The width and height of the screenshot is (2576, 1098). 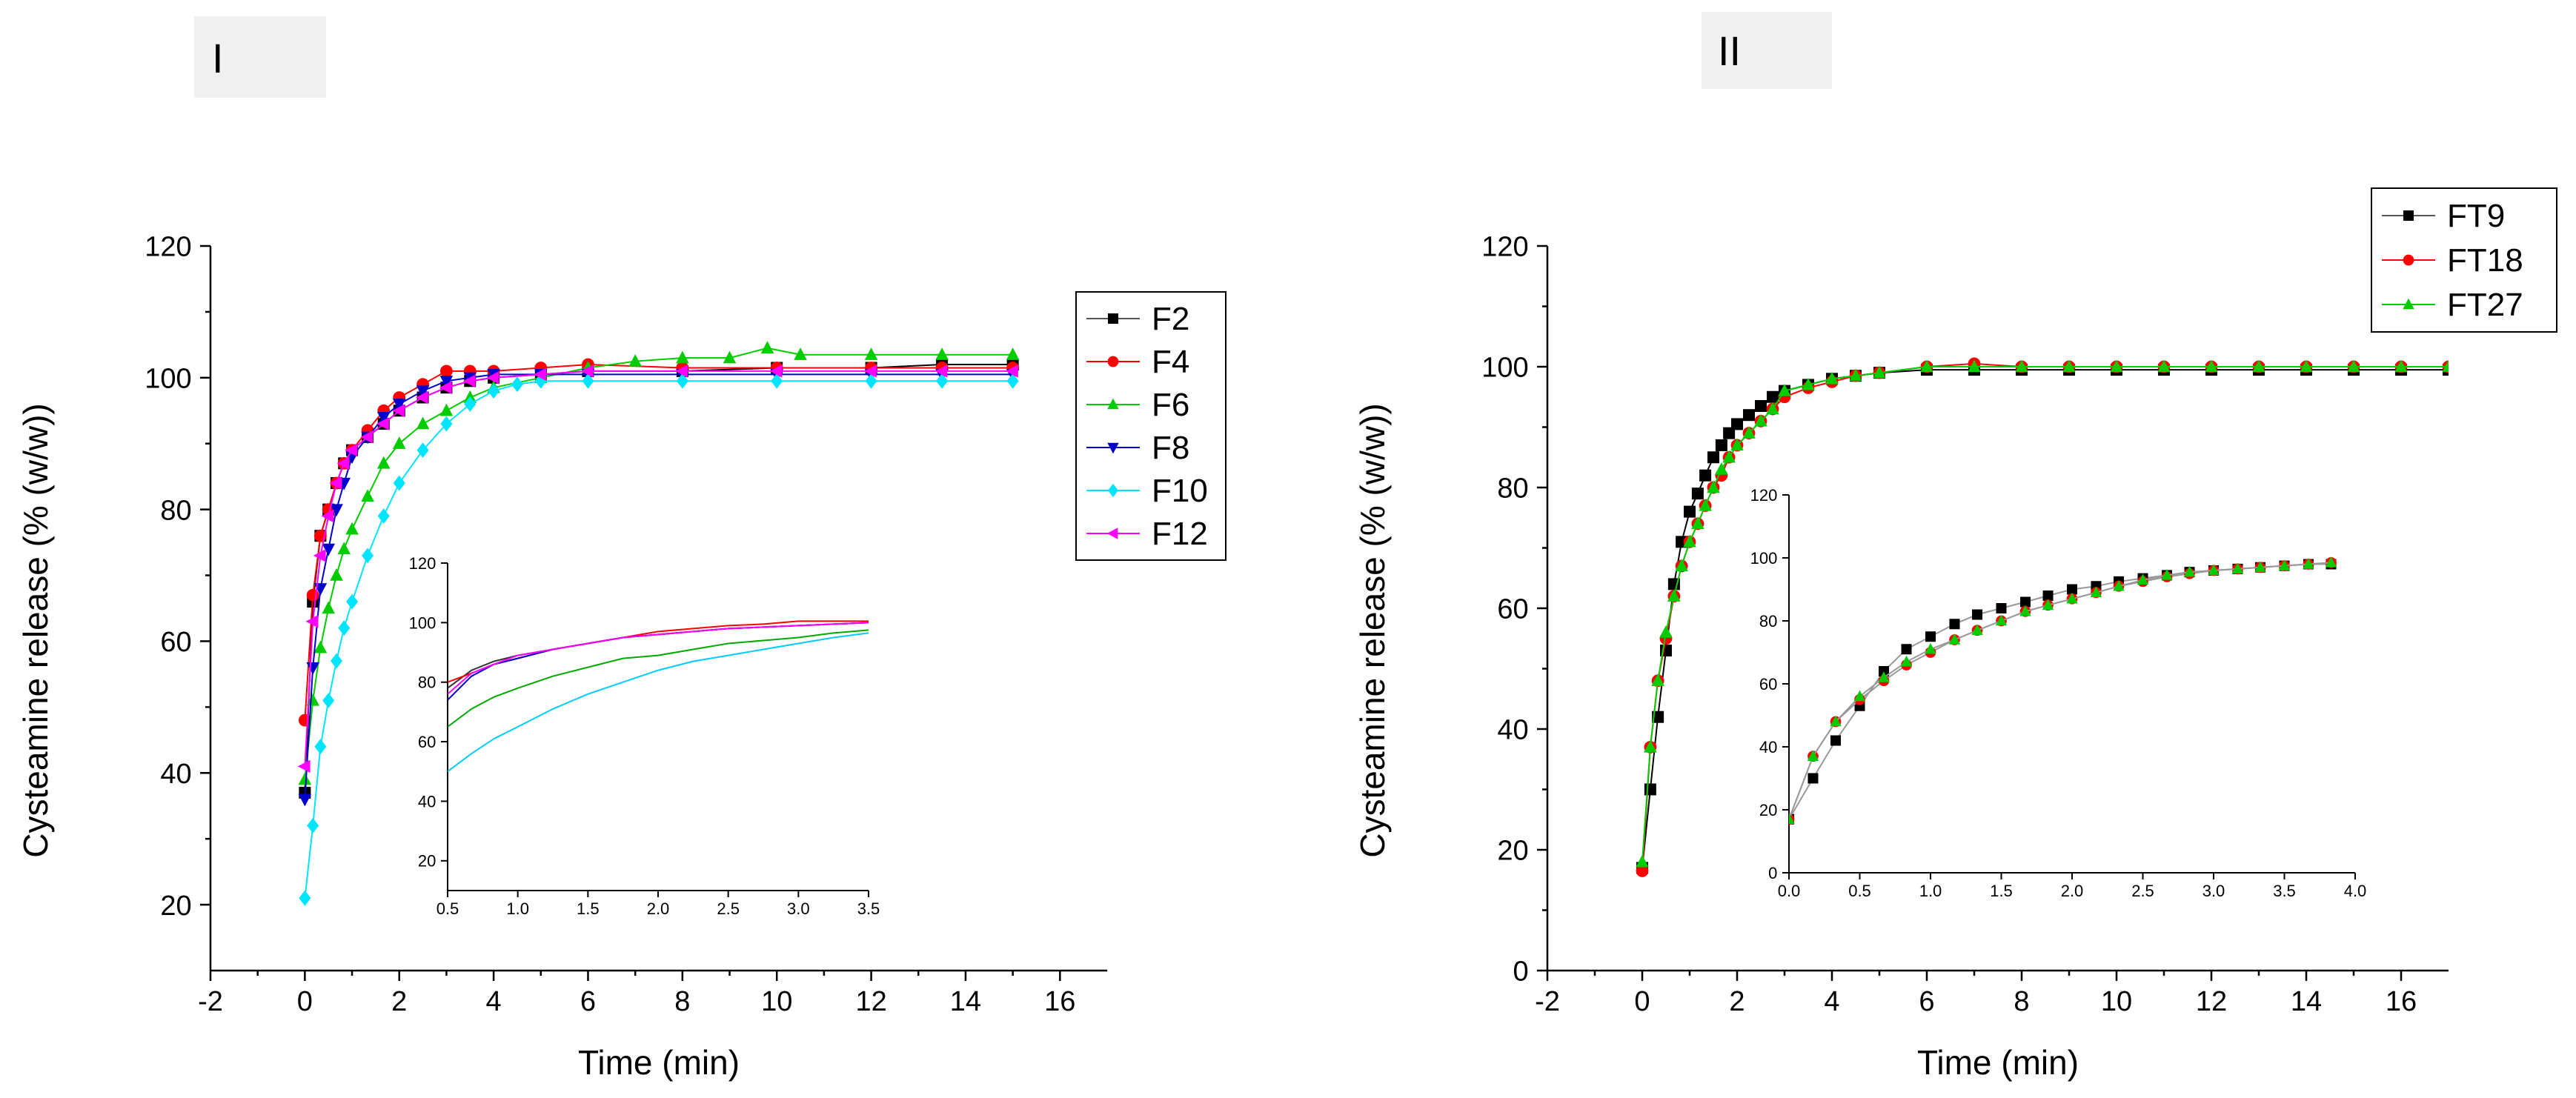 I want to click on panel-II-x-tick-label: 12, so click(x=2211, y=1001).